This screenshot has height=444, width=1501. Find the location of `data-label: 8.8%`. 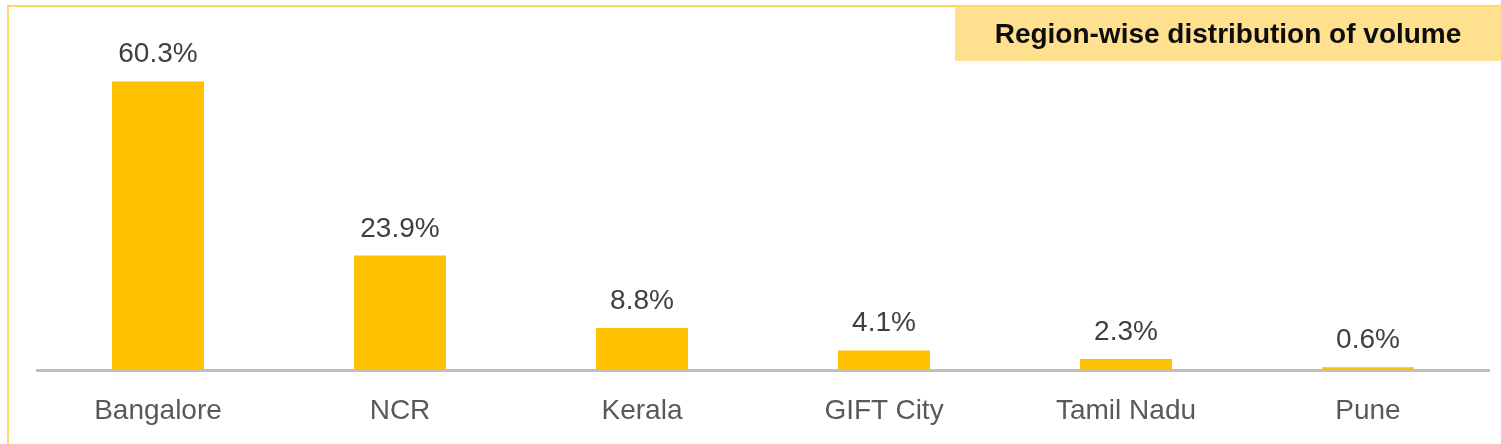

data-label: 8.8% is located at coordinates (642, 299).